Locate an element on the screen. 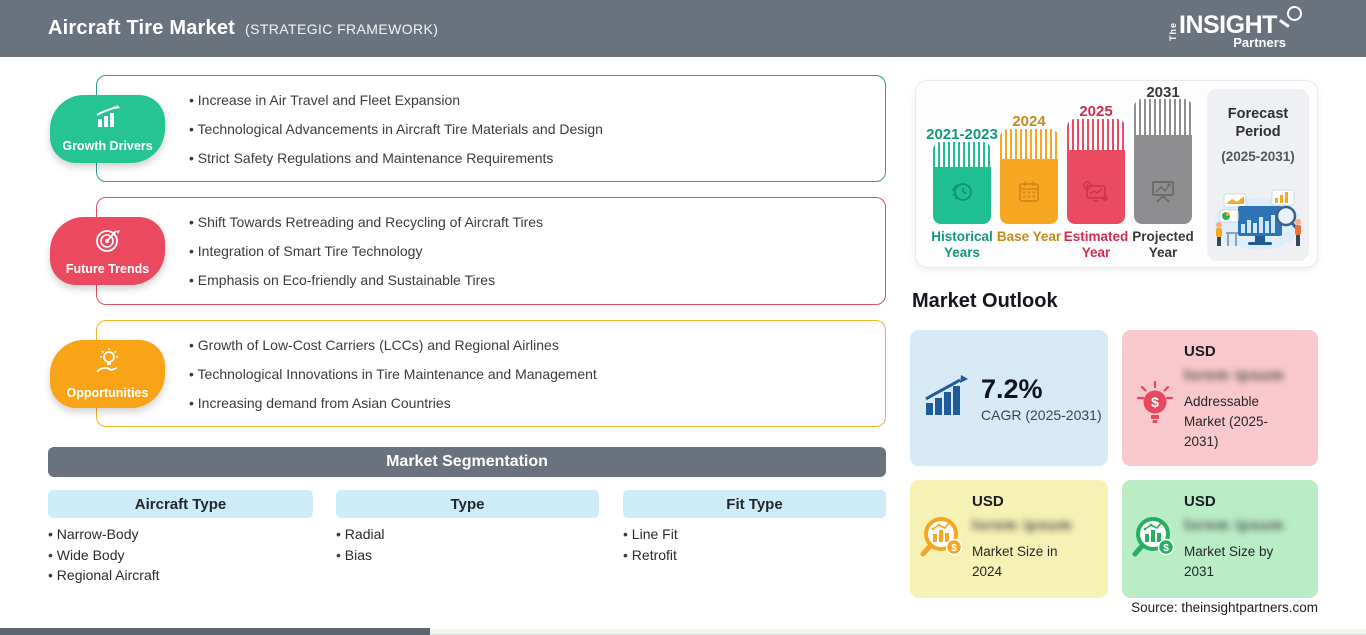  market-outlook-title: Market Outlook is located at coordinates (985, 301).